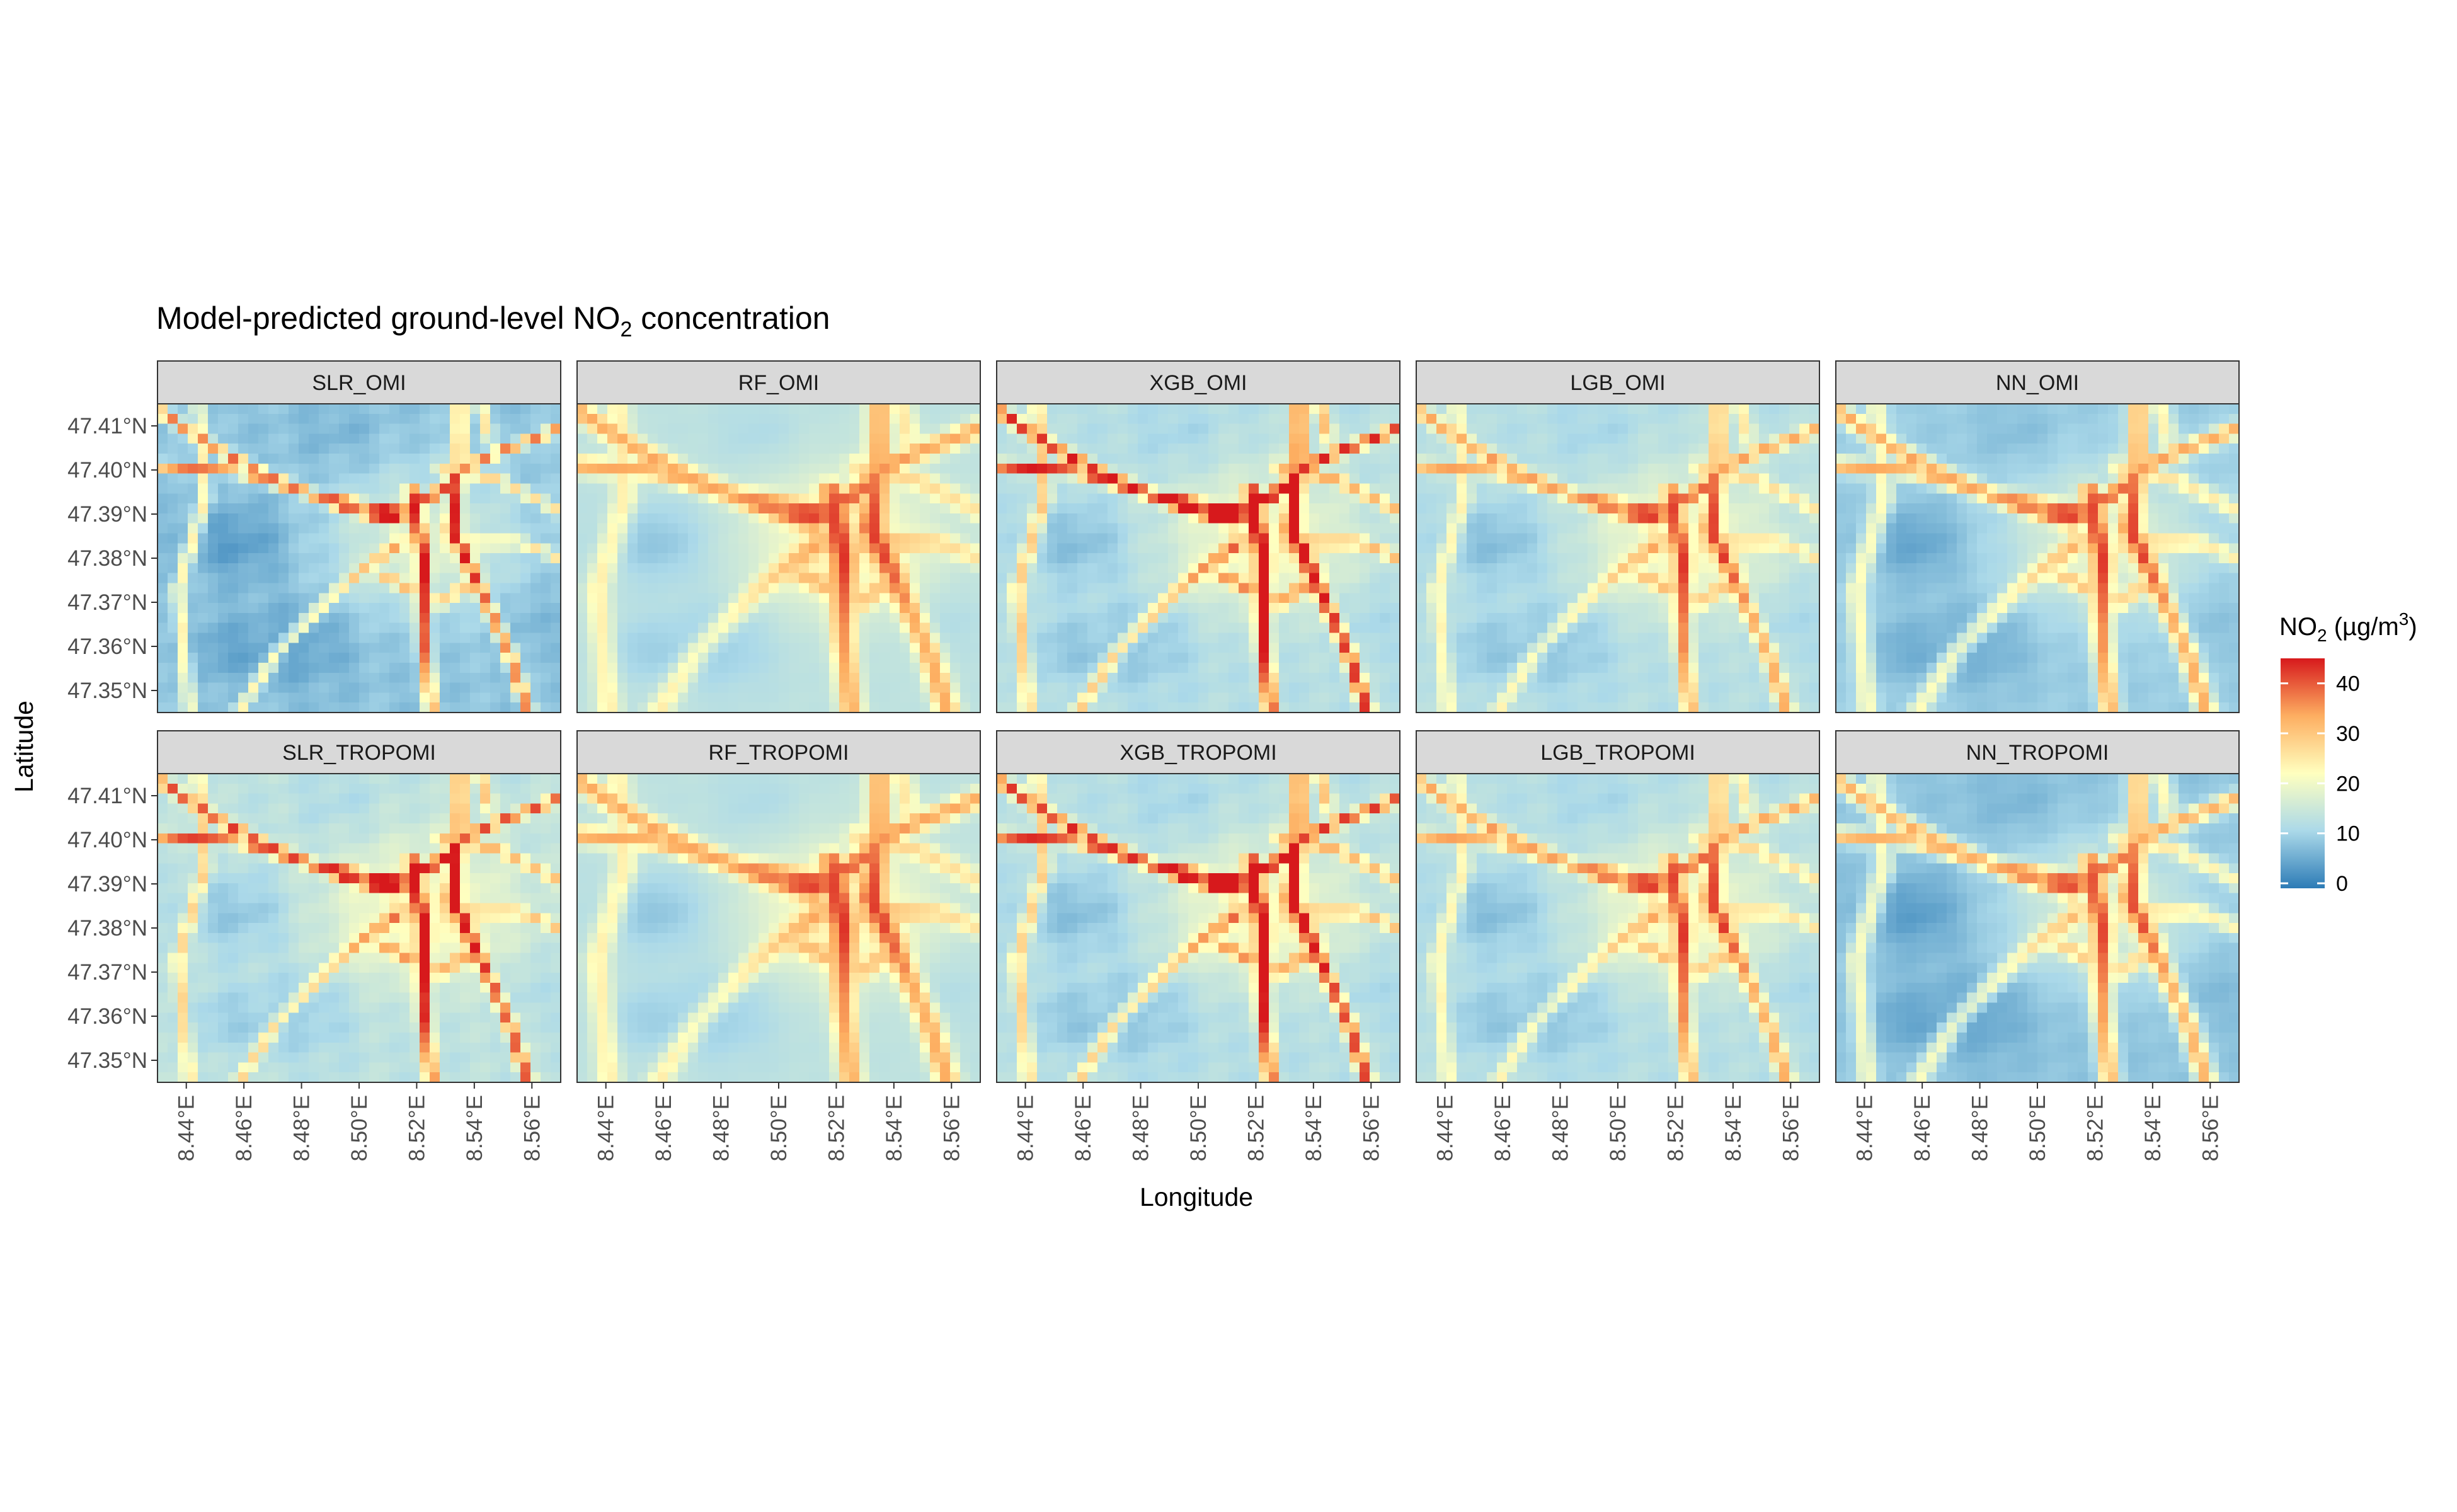 The width and height of the screenshot is (2457, 1512). I want to click on facet-strip, so click(359, 382).